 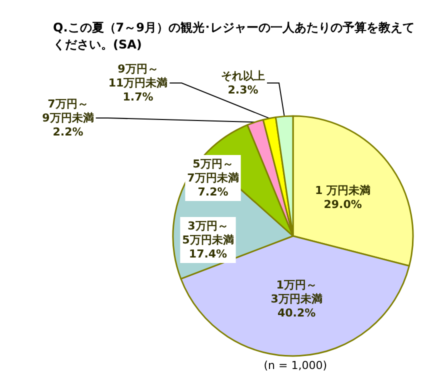 I want to click on slice-label: 1 万円未満, so click(x=343, y=190).